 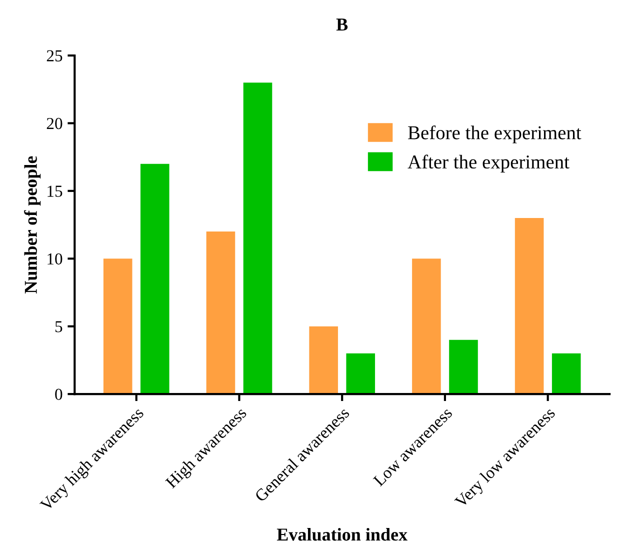 What do you see at coordinates (342, 24) in the screenshot?
I see `chart-title: B` at bounding box center [342, 24].